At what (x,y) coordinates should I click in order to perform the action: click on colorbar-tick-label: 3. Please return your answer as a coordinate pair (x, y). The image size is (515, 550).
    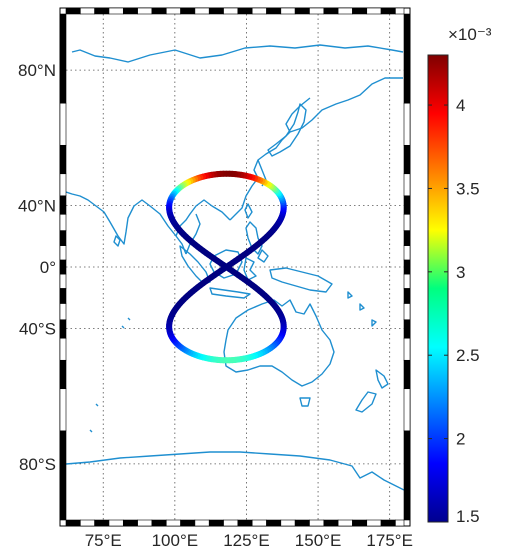
    Looking at the image, I should click on (460, 272).